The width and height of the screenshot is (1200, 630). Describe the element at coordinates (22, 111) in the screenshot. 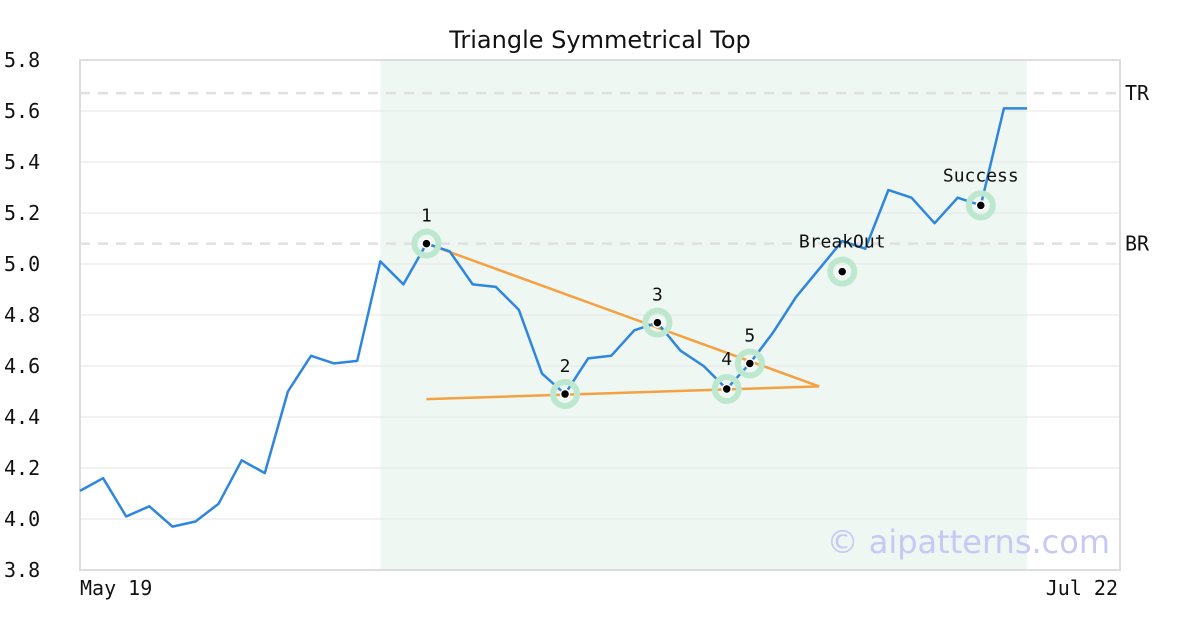

I see `y-tick-label: 5.6` at that location.